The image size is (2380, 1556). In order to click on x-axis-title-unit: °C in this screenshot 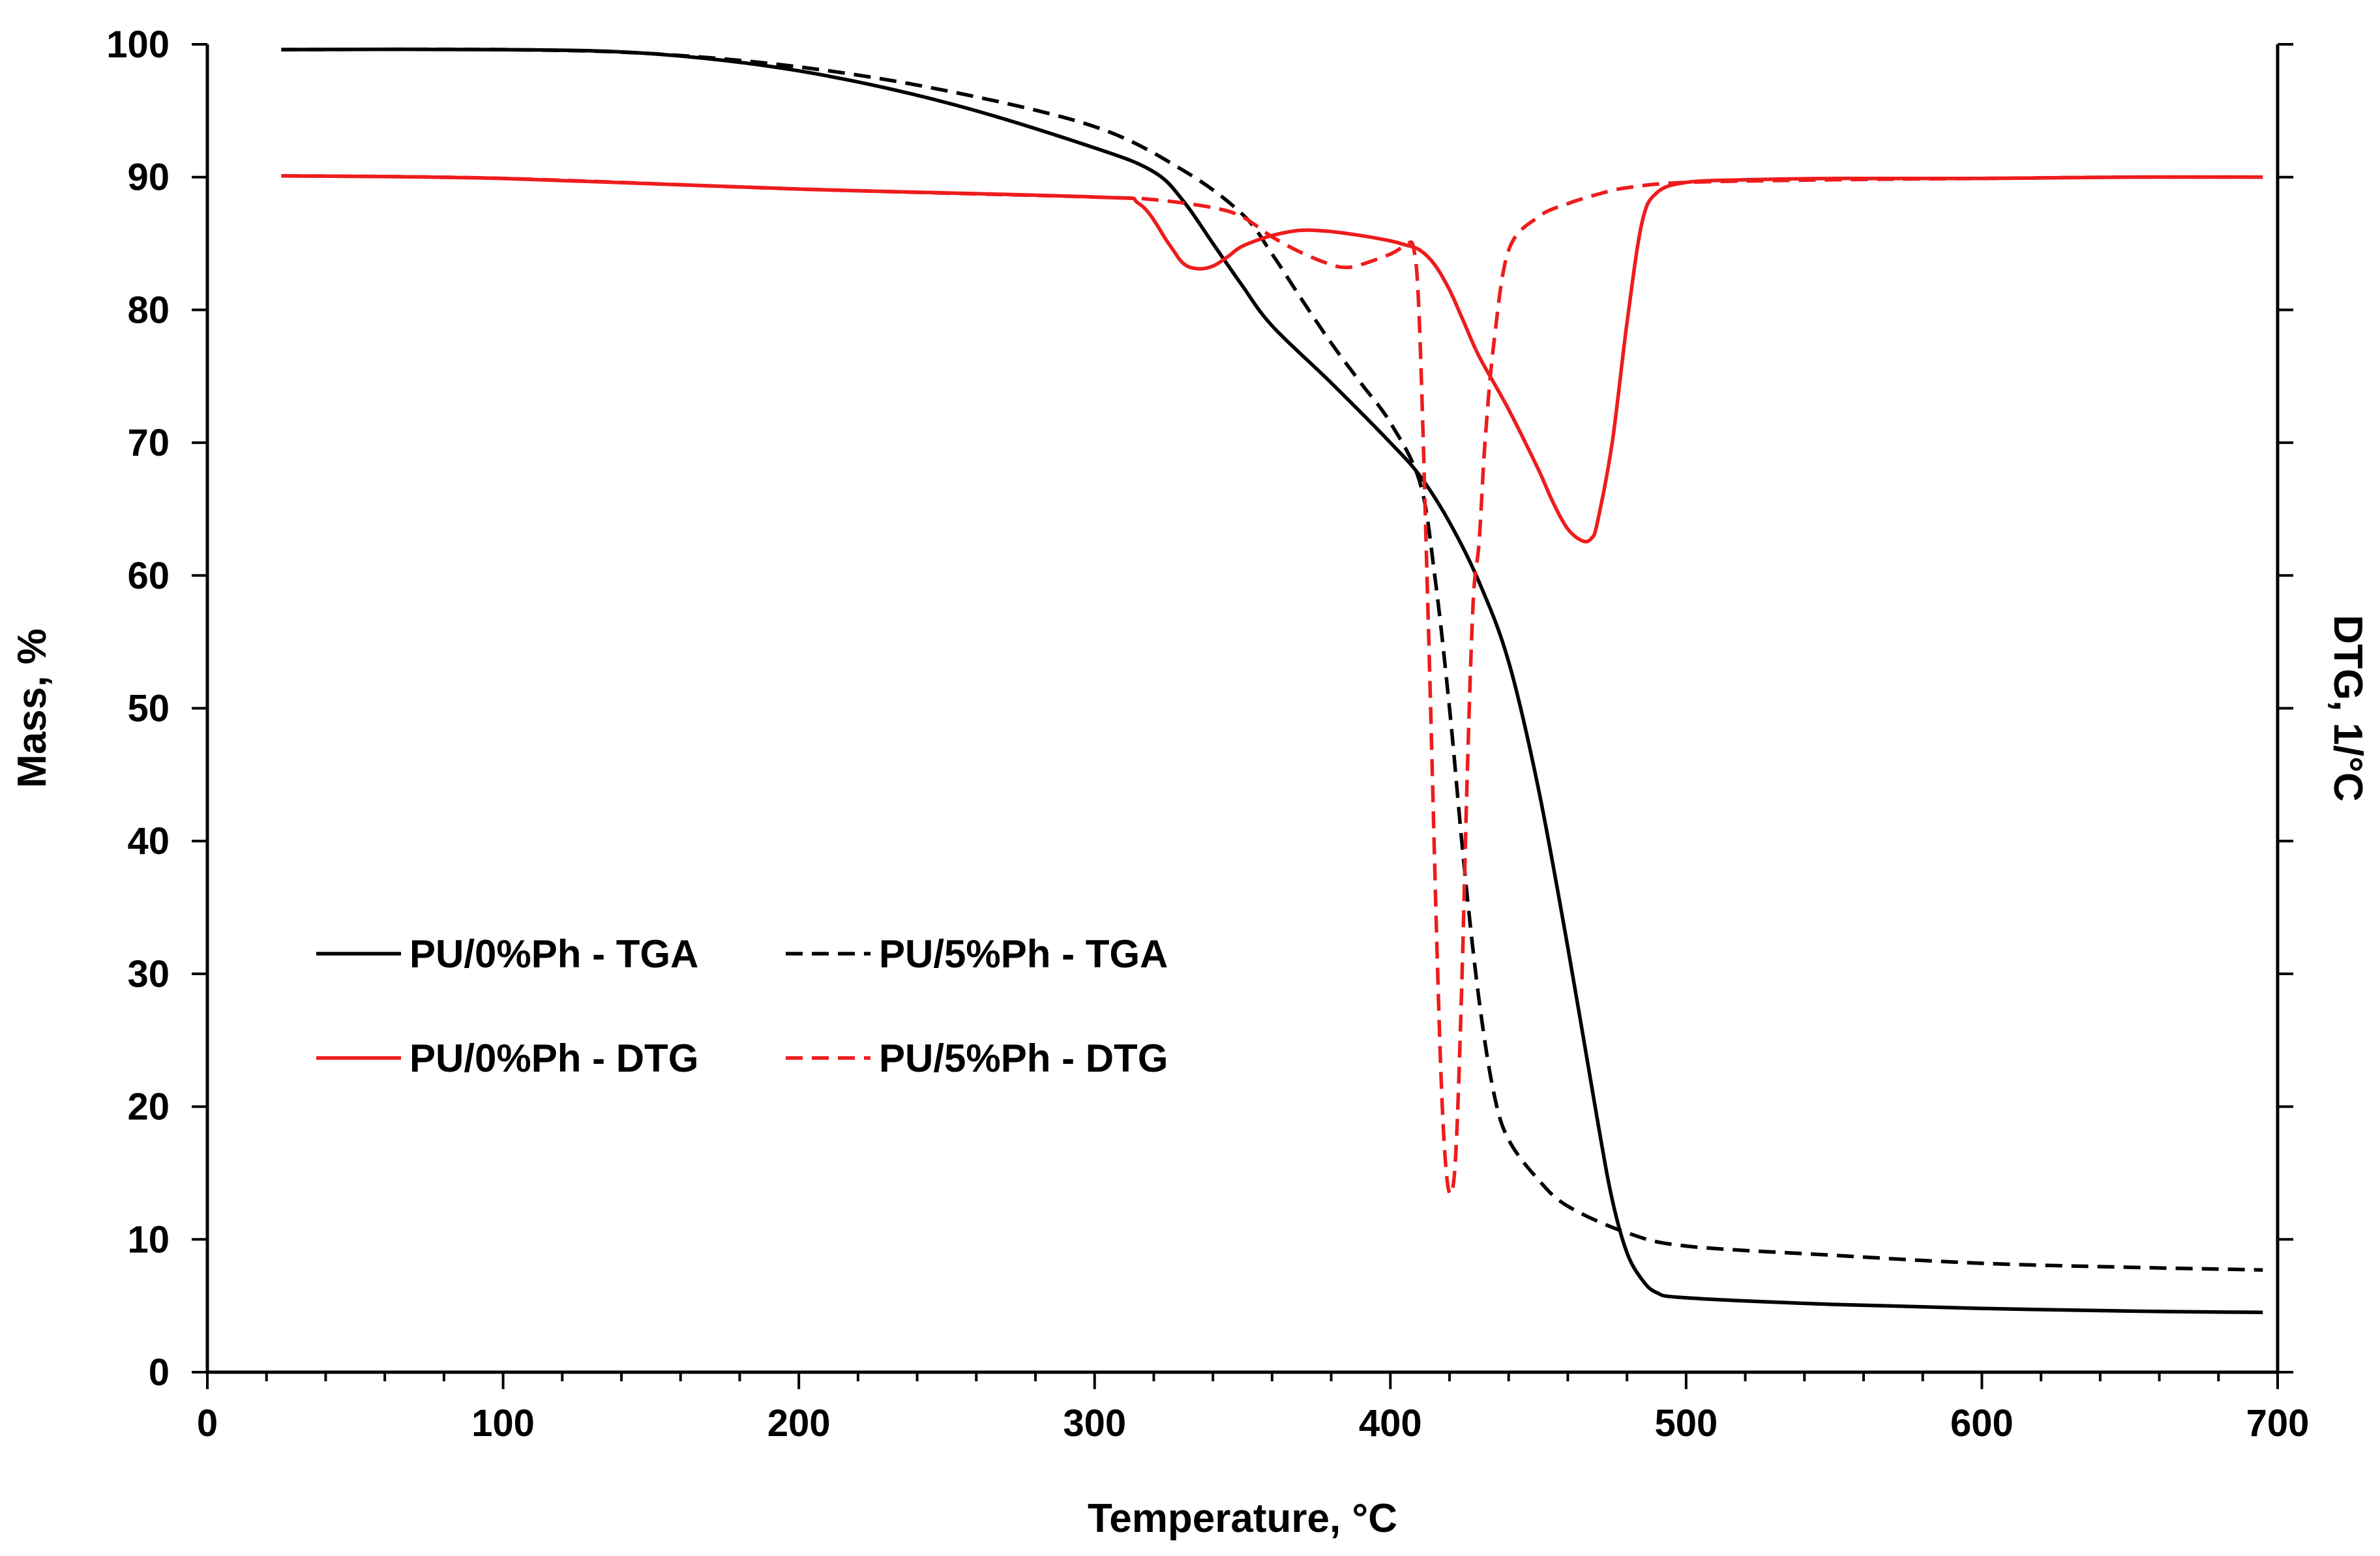, I will do `click(1374, 1518)`.